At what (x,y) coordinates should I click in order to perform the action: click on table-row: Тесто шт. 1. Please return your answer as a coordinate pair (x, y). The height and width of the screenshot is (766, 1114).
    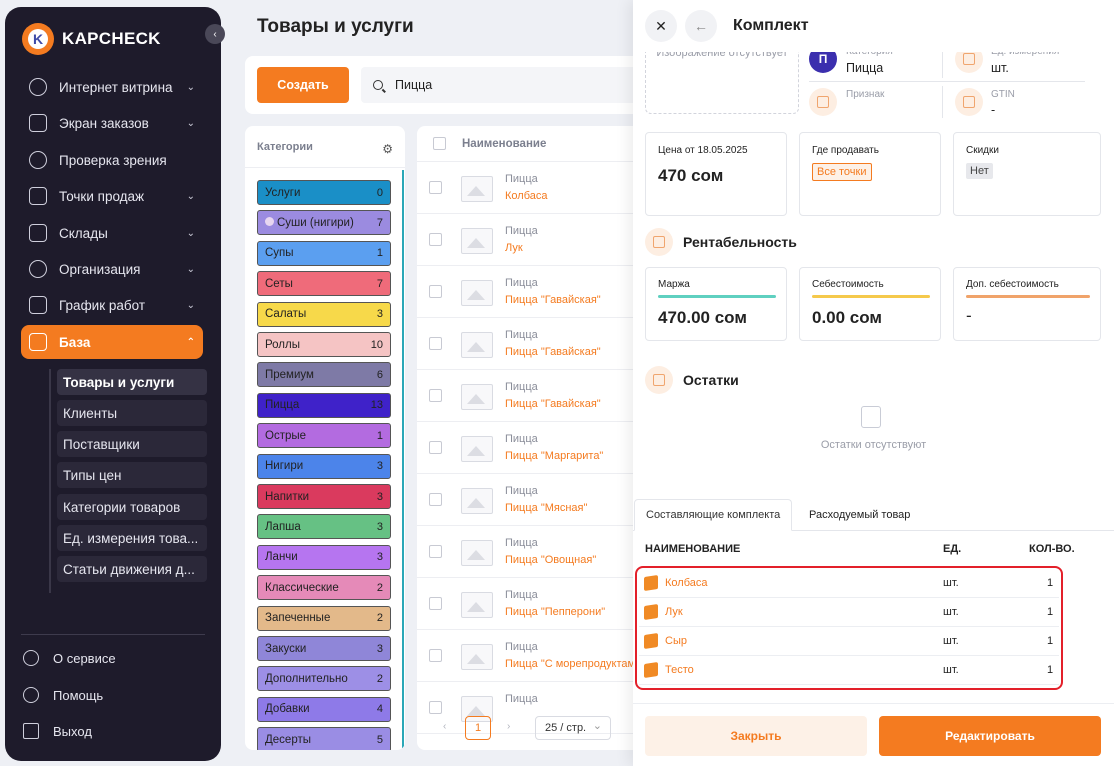
    Looking at the image, I should click on (849, 670).